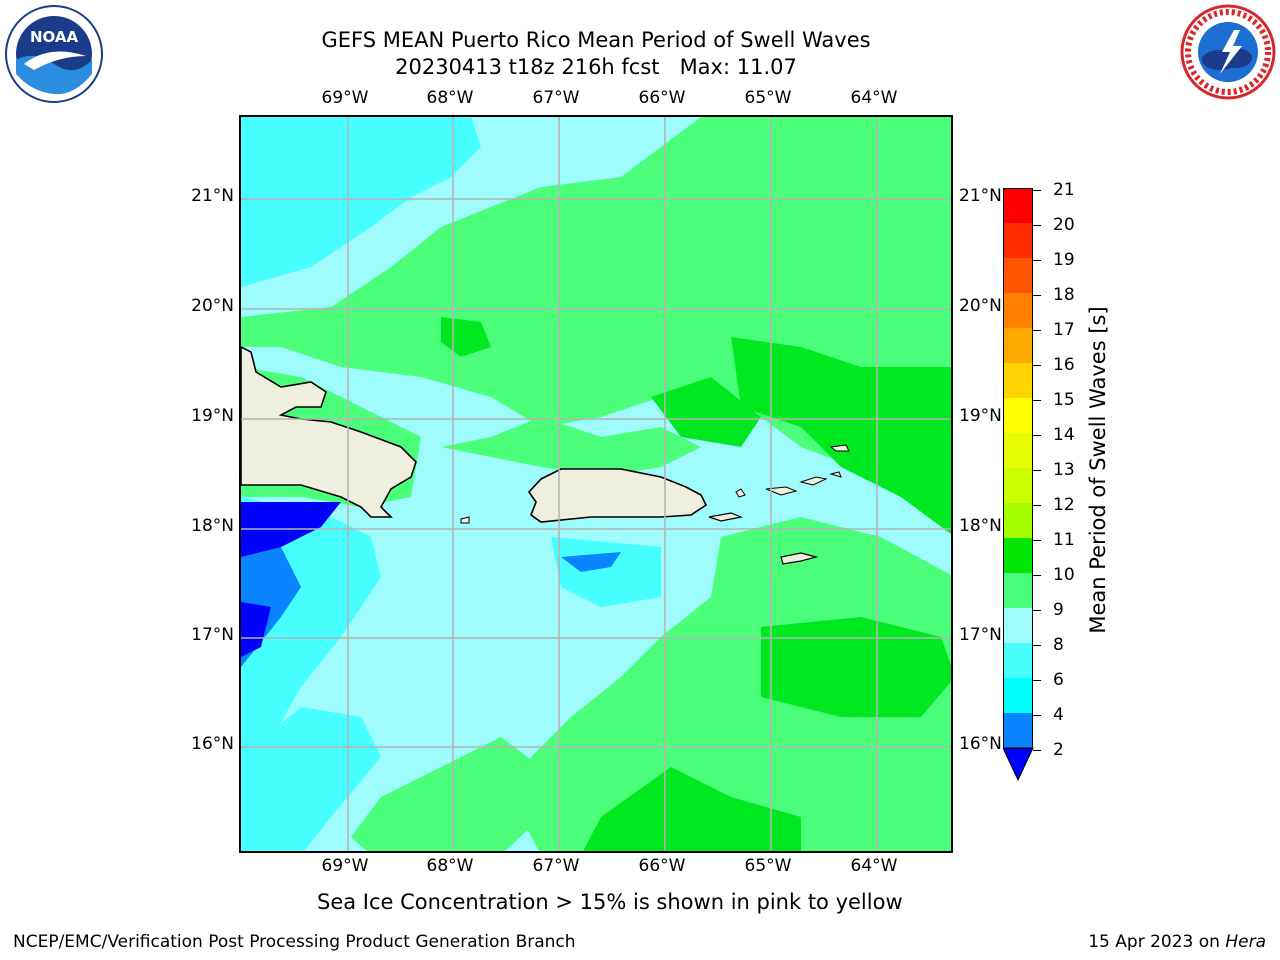  Describe the element at coordinates (980, 744) in the screenshot. I see `lat-label-right: 16°N` at that location.